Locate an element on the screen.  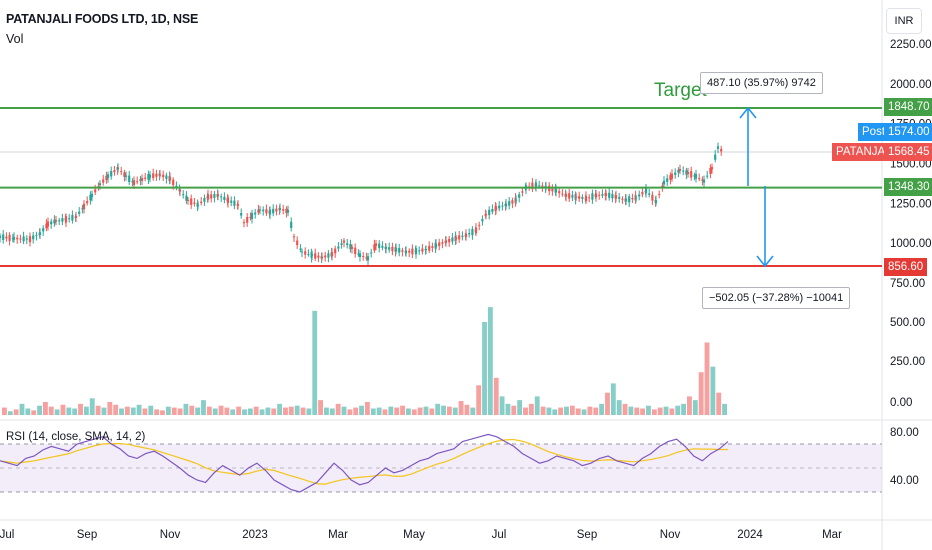
rsi-tick-label: 80.00 is located at coordinates (904, 433).